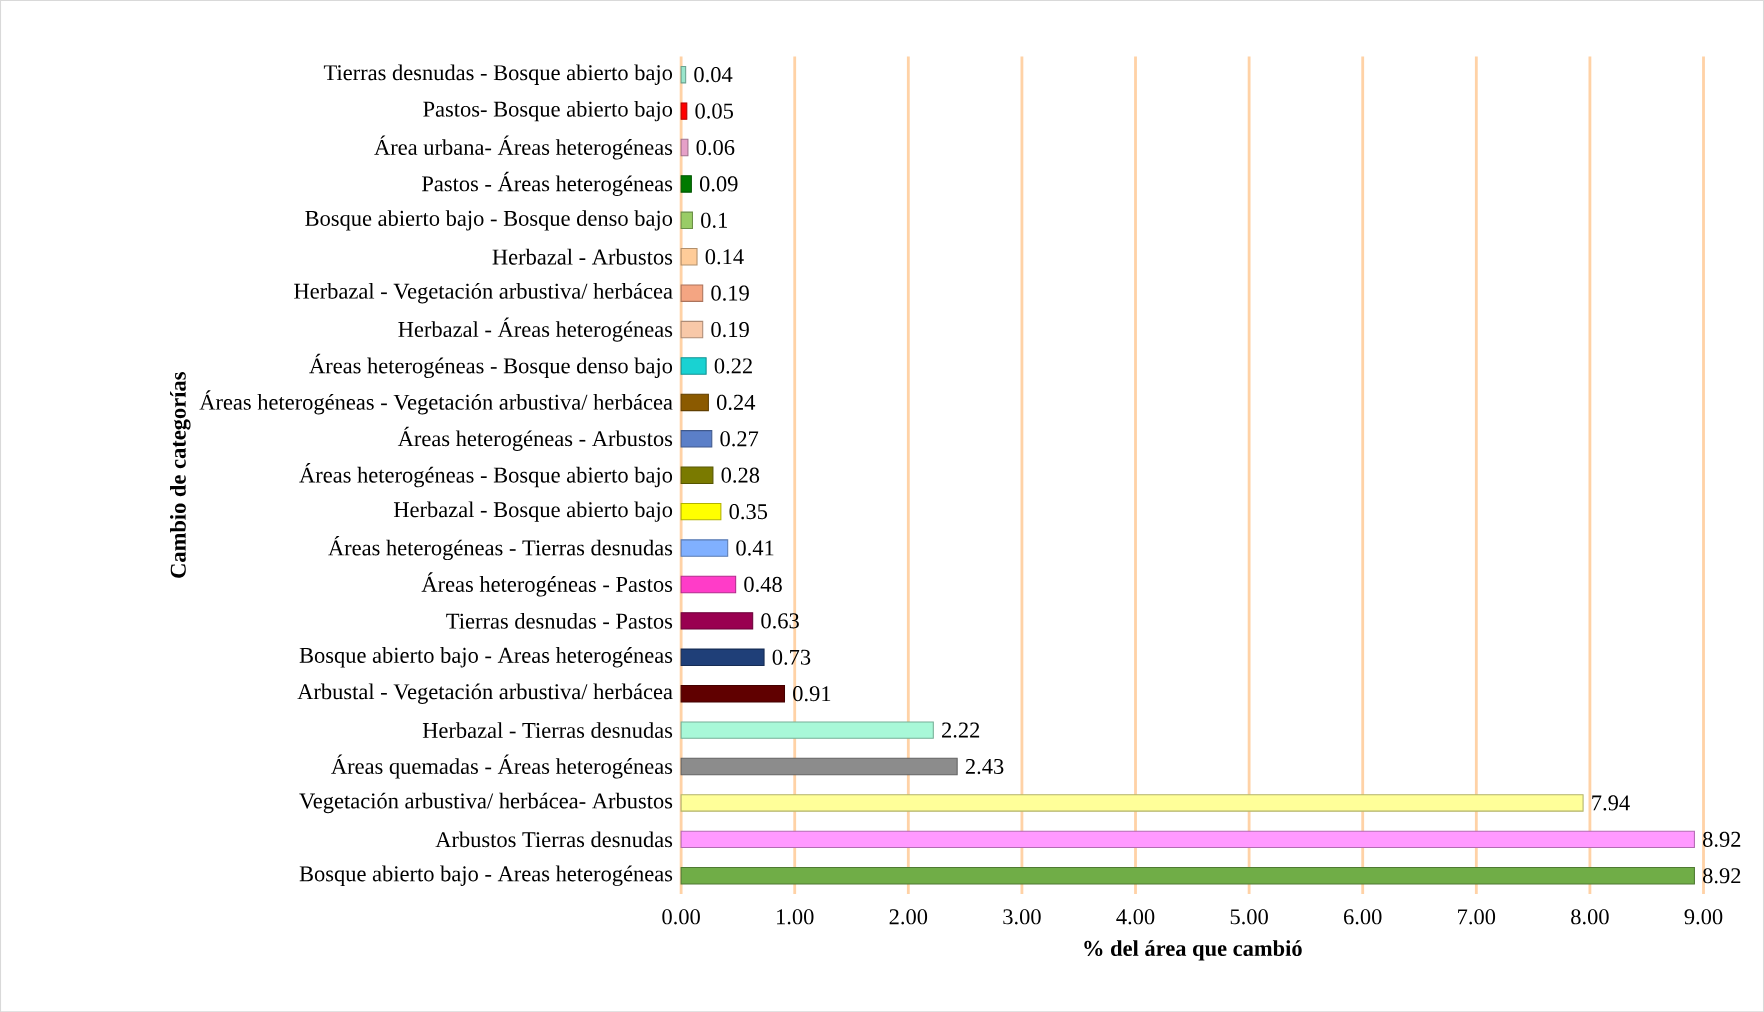 This screenshot has height=1012, width=1764. I want to click on x-tick-label: 9.00, so click(1703, 917).